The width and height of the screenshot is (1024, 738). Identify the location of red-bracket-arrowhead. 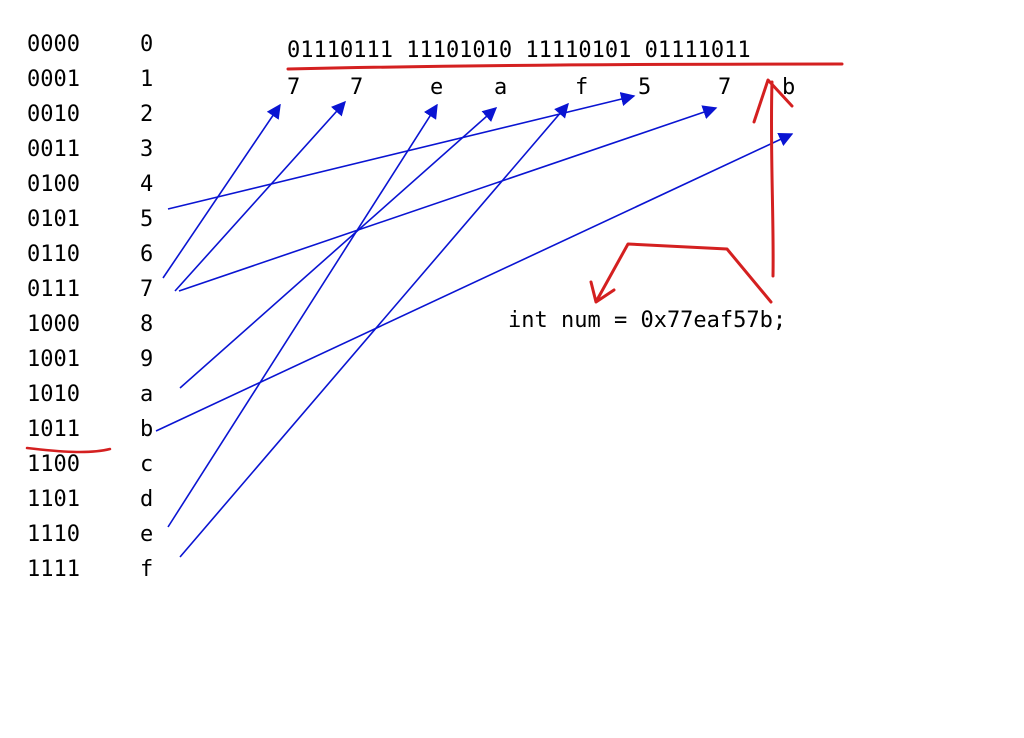
(602, 292).